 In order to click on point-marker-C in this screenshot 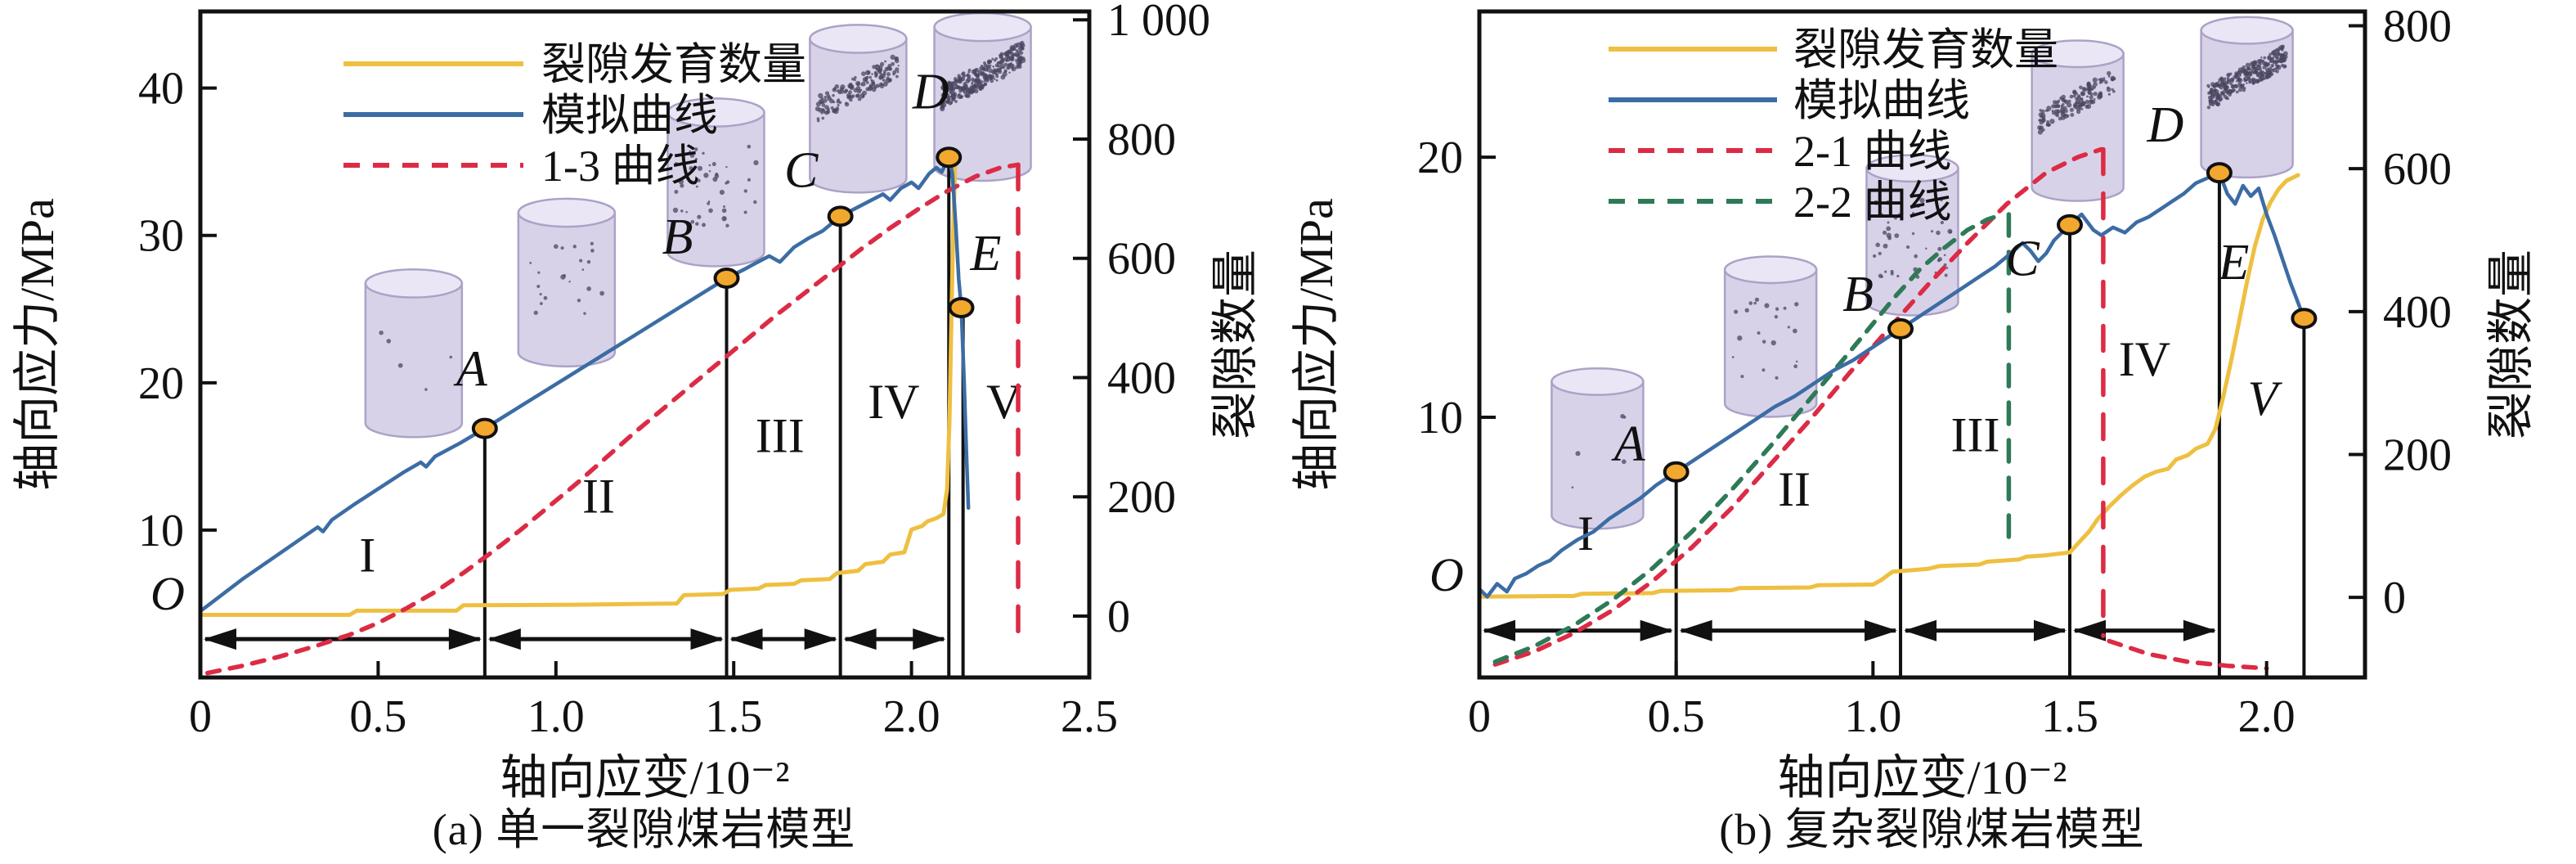, I will do `click(2070, 225)`.